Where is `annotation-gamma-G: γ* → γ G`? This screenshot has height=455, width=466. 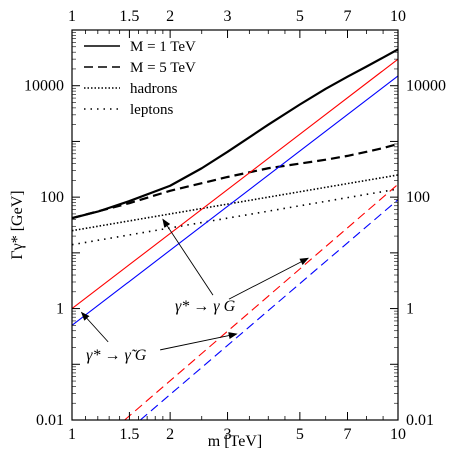
annotation-gamma-G: γ* → γ G is located at coordinates (205, 306).